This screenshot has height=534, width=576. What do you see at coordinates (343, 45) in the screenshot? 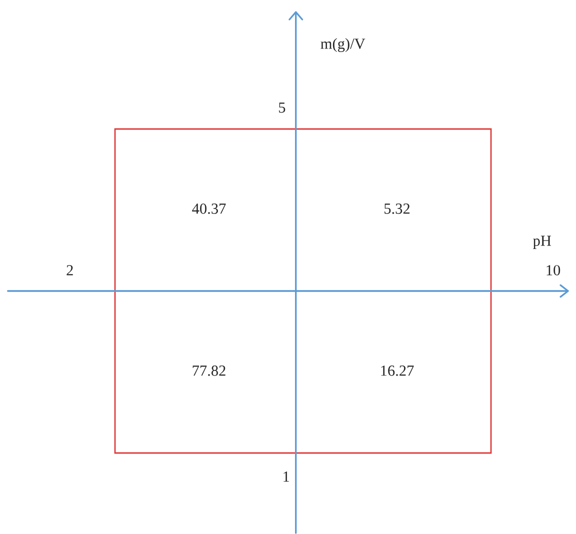
I see `y-axis-title: m(g)/V` at bounding box center [343, 45].